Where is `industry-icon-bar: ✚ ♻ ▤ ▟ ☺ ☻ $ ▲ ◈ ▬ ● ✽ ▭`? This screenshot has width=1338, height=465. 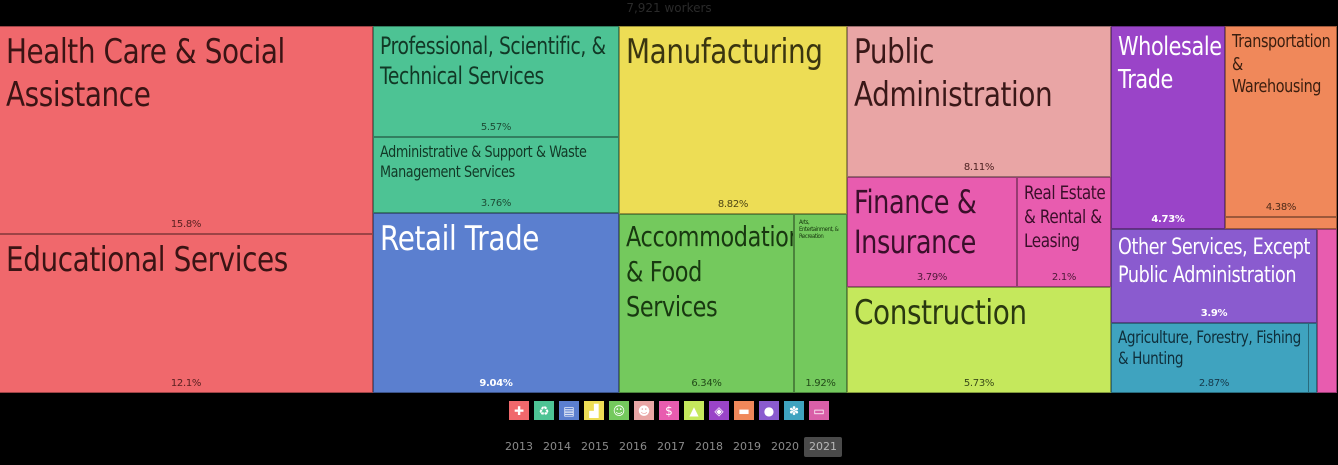 industry-icon-bar: ✚ ♻ ▤ ▟ ☺ ☻ $ ▲ ◈ ▬ ● ✽ ▭ is located at coordinates (669, 411).